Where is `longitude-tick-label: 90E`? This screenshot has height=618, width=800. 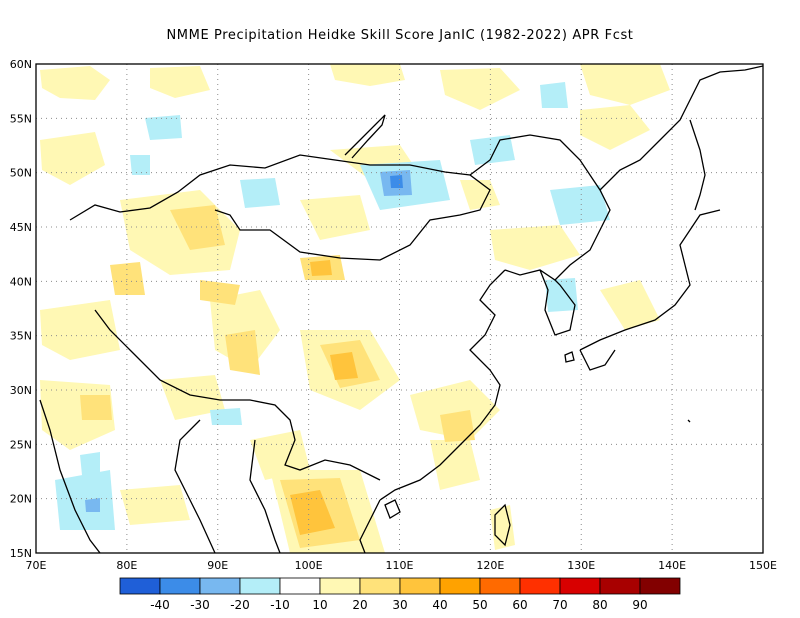
longitude-tick-label: 90E is located at coordinates (217, 565).